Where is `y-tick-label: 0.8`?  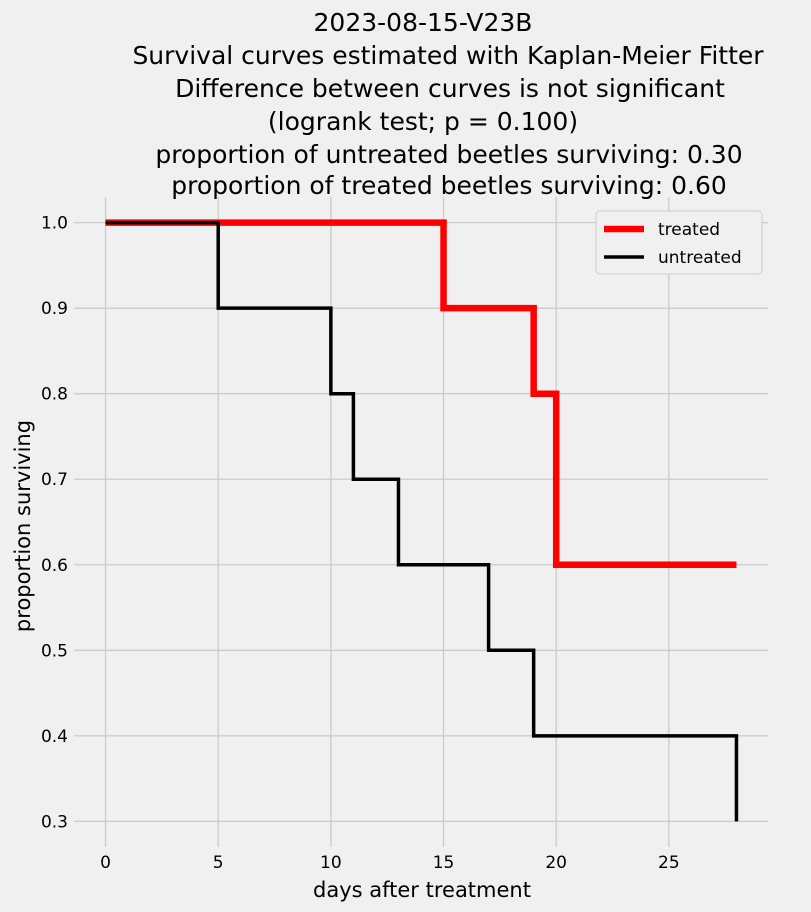 y-tick-label: 0.8 is located at coordinates (54, 395).